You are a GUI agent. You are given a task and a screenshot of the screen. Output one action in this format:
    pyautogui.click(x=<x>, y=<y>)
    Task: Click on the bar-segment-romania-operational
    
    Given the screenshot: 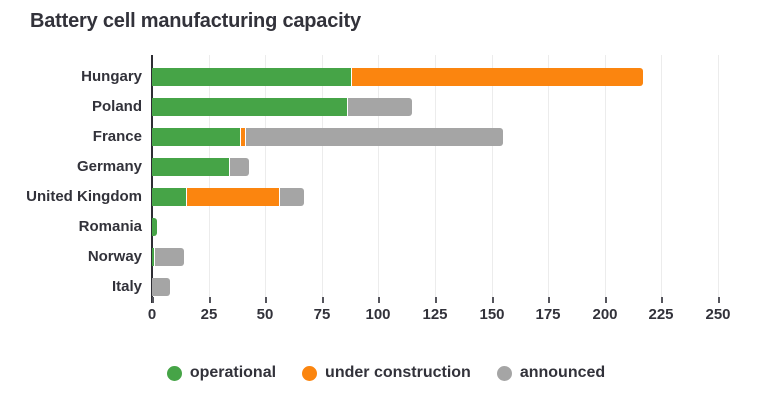 What is the action you would take?
    pyautogui.click(x=154, y=227)
    